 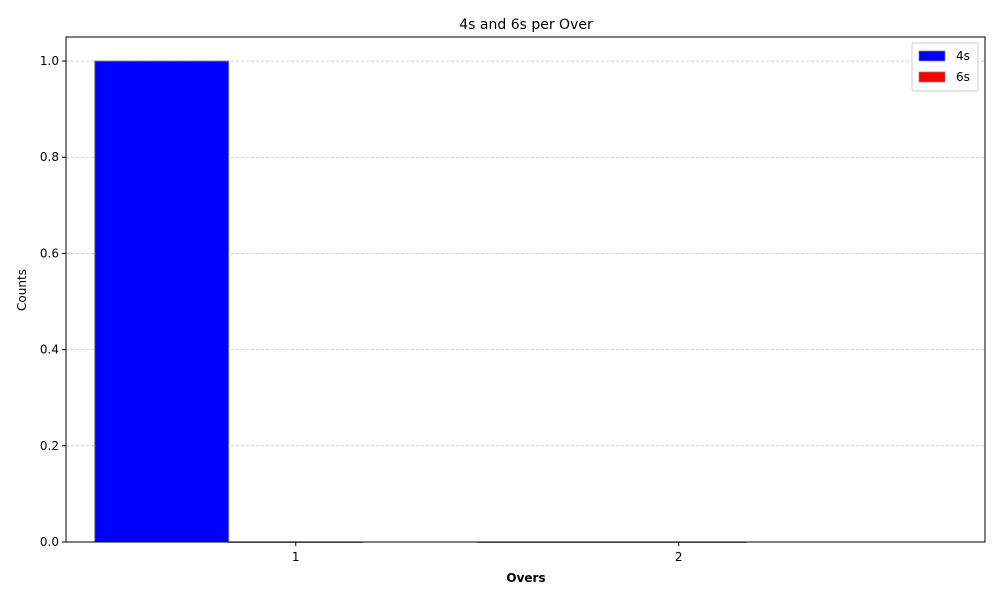 What do you see at coordinates (932, 56) in the screenshot?
I see `legend-swatch-4s` at bounding box center [932, 56].